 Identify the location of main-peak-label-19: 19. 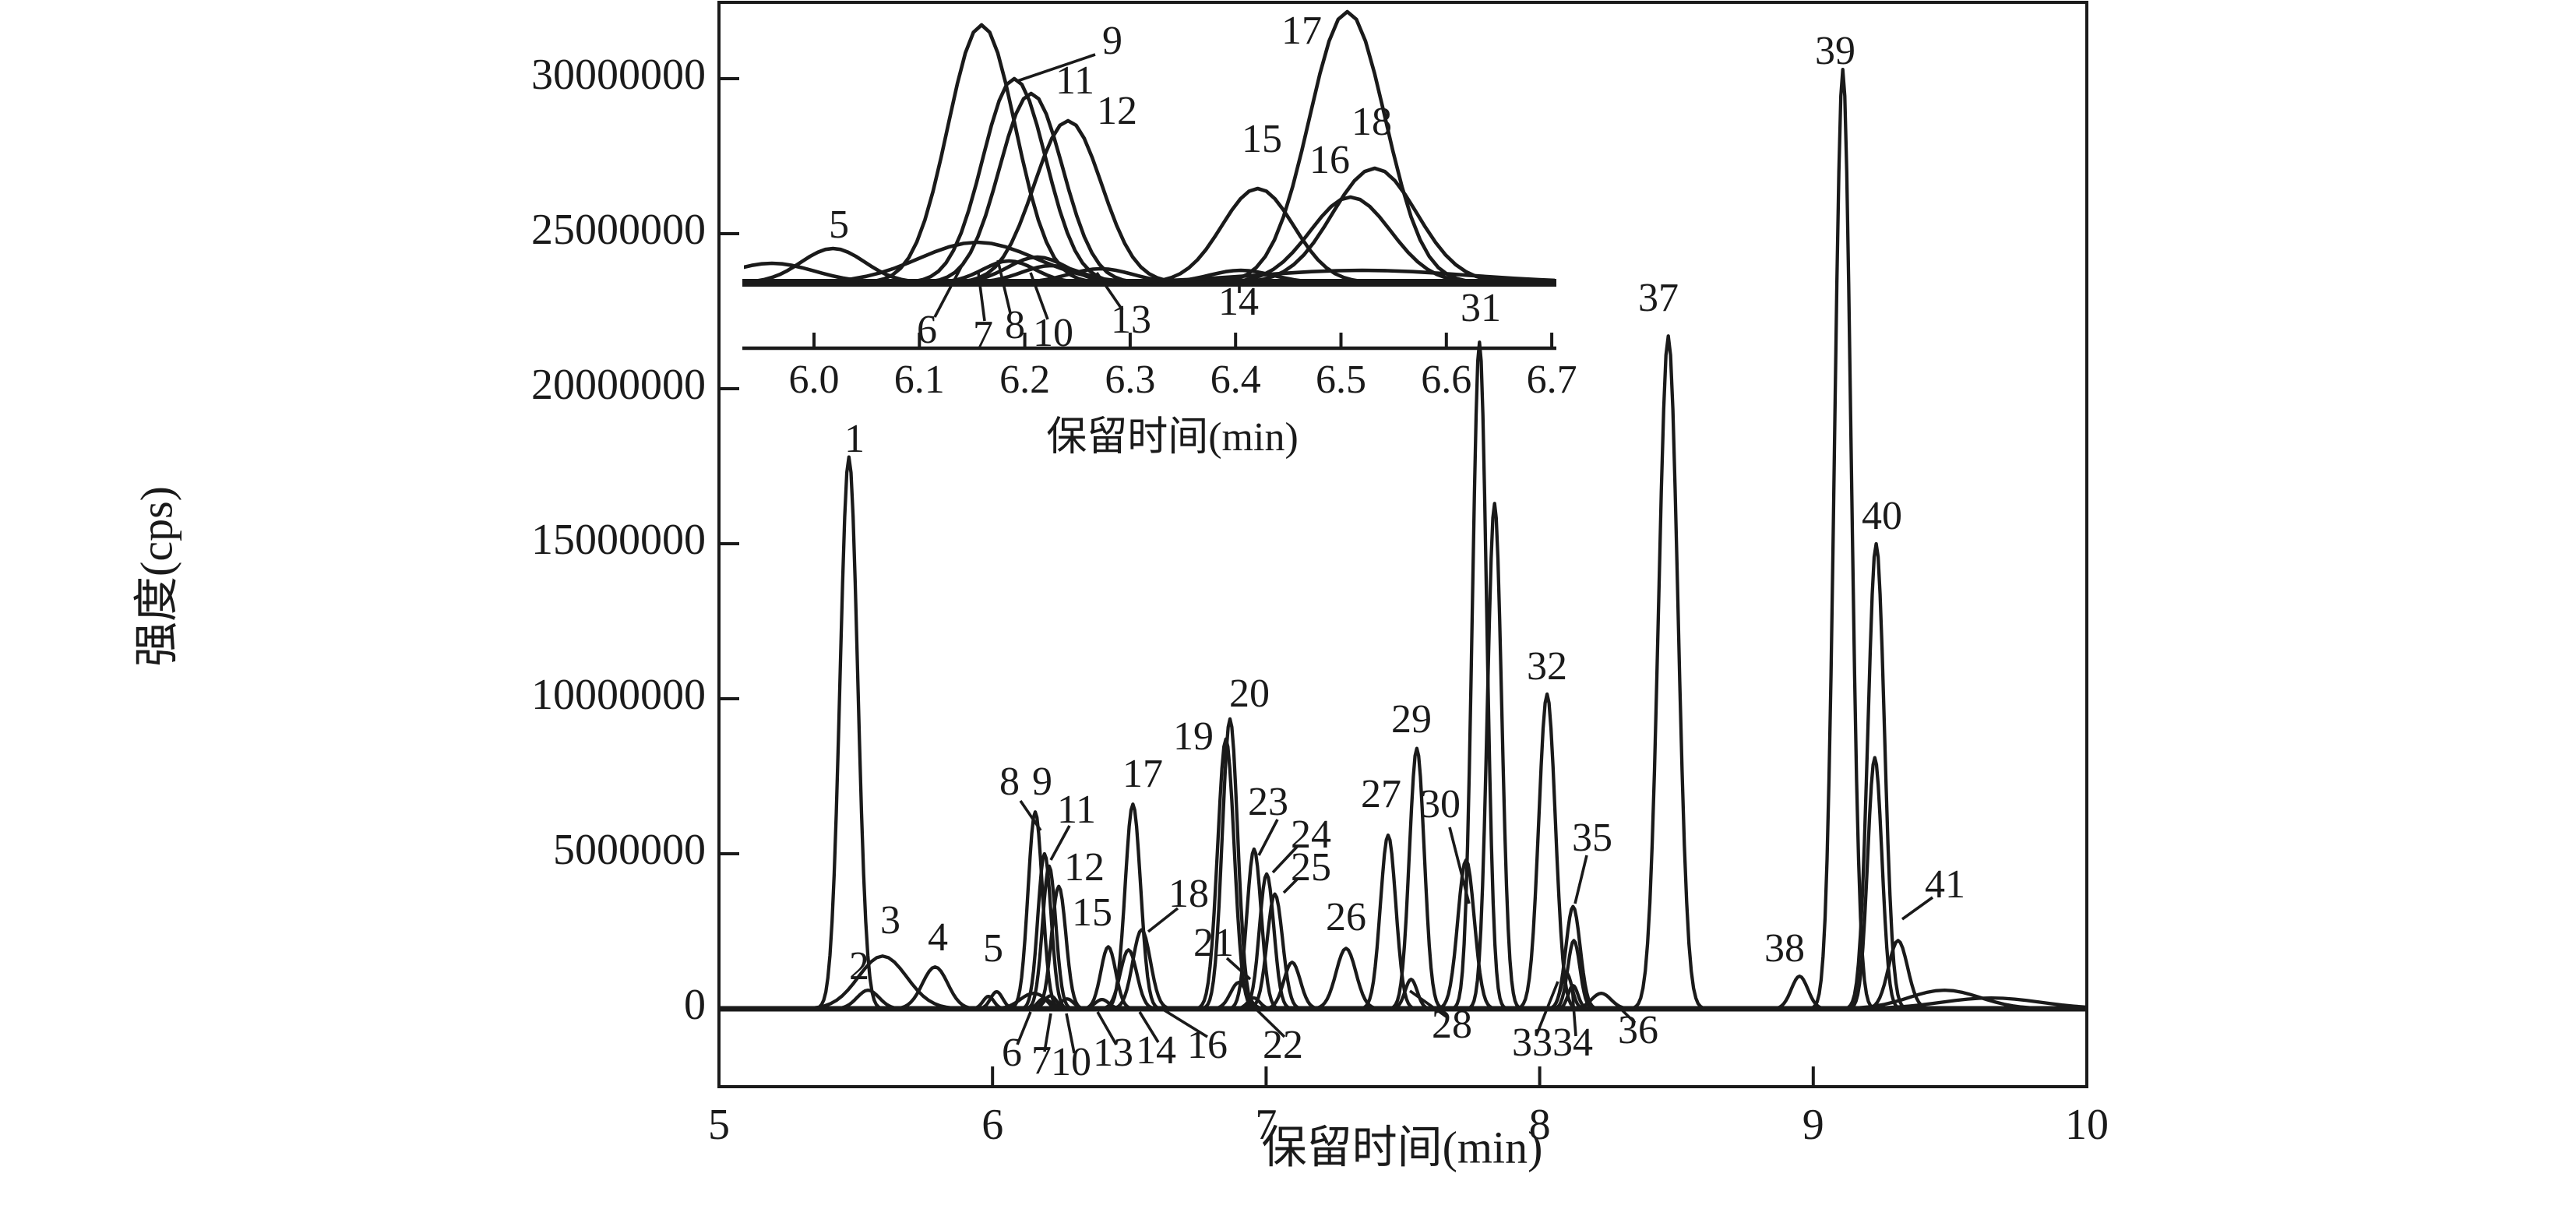
(1193, 736).